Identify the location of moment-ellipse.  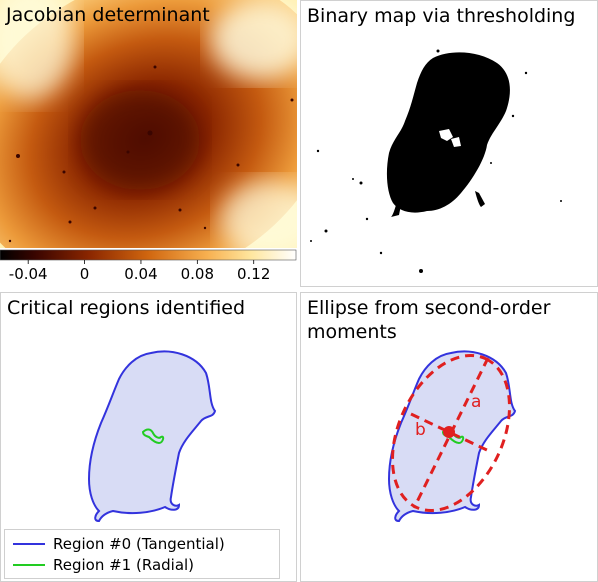
(451, 433).